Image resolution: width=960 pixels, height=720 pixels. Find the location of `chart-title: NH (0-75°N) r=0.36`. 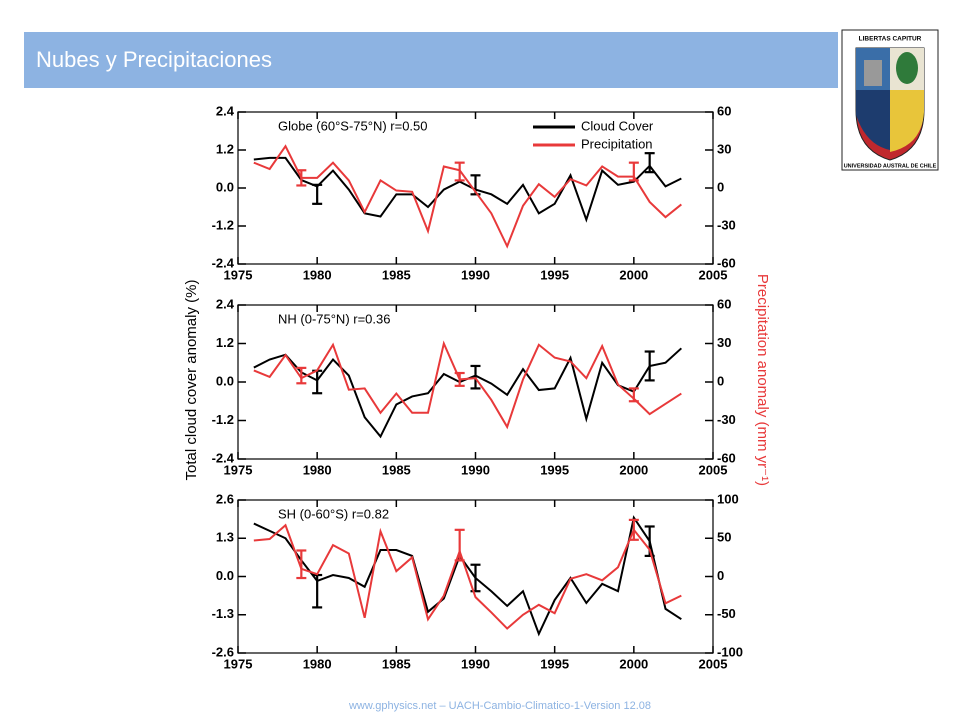

chart-title: NH (0-75°N) r=0.36 is located at coordinates (334, 318).